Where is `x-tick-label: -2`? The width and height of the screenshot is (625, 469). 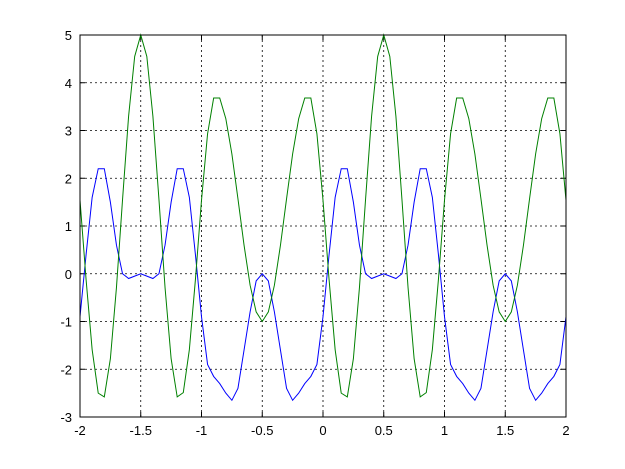
x-tick-label: -2 is located at coordinates (80, 430).